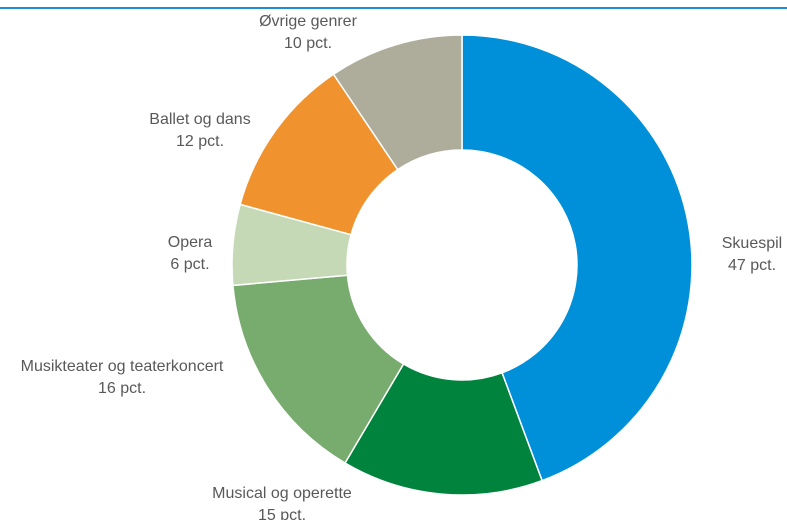 Image resolution: width=787 pixels, height=520 pixels. Describe the element at coordinates (282, 493) in the screenshot. I see `slice-label-name: Musical og operette` at that location.